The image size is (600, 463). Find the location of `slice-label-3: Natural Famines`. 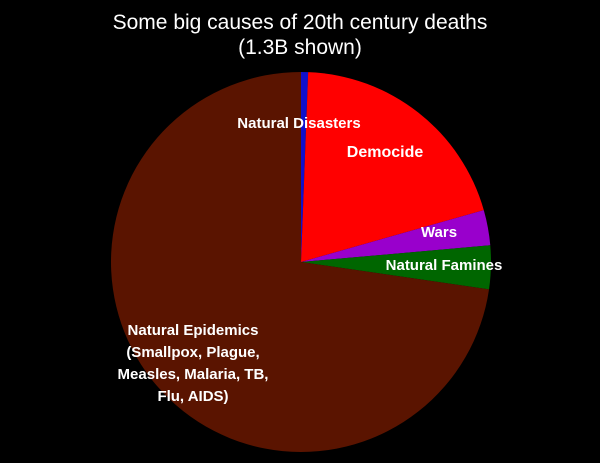

slice-label-3: Natural Famines is located at coordinates (444, 265).